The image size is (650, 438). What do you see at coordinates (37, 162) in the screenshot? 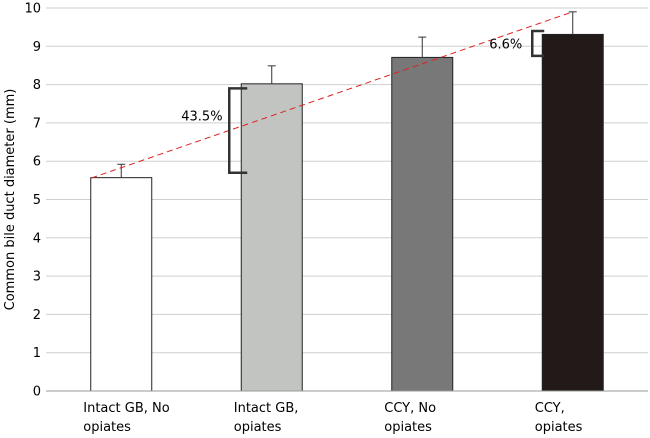
I see `y-tick-label: 6` at bounding box center [37, 162].